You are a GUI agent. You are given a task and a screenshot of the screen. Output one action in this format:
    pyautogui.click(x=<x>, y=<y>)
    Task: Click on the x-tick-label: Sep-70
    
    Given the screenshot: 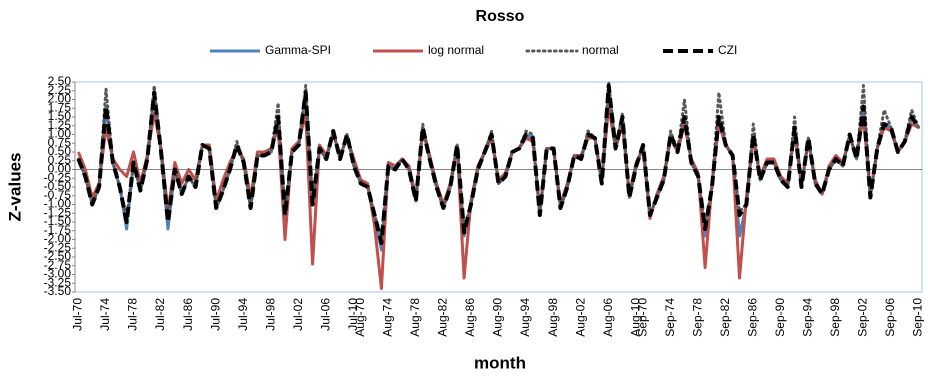 What is the action you would take?
    pyautogui.click(x=642, y=317)
    